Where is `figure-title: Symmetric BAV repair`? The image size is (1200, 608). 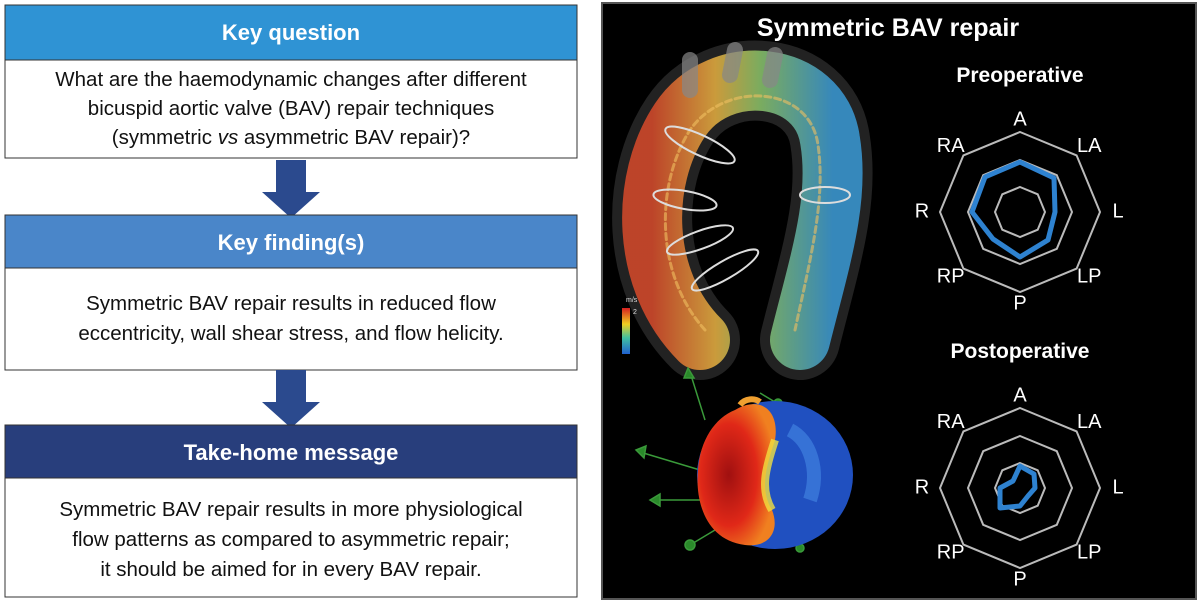 figure-title: Symmetric BAV repair is located at coordinates (888, 28).